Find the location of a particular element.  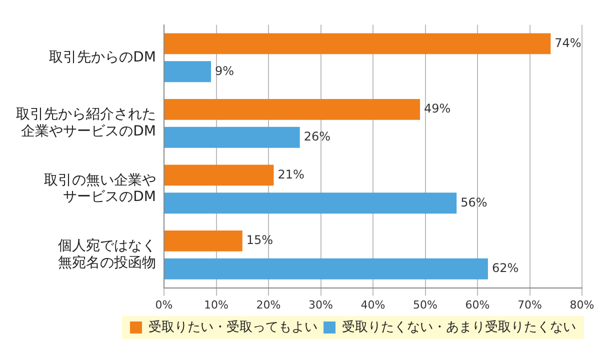

data-label: 9% is located at coordinates (224, 71).